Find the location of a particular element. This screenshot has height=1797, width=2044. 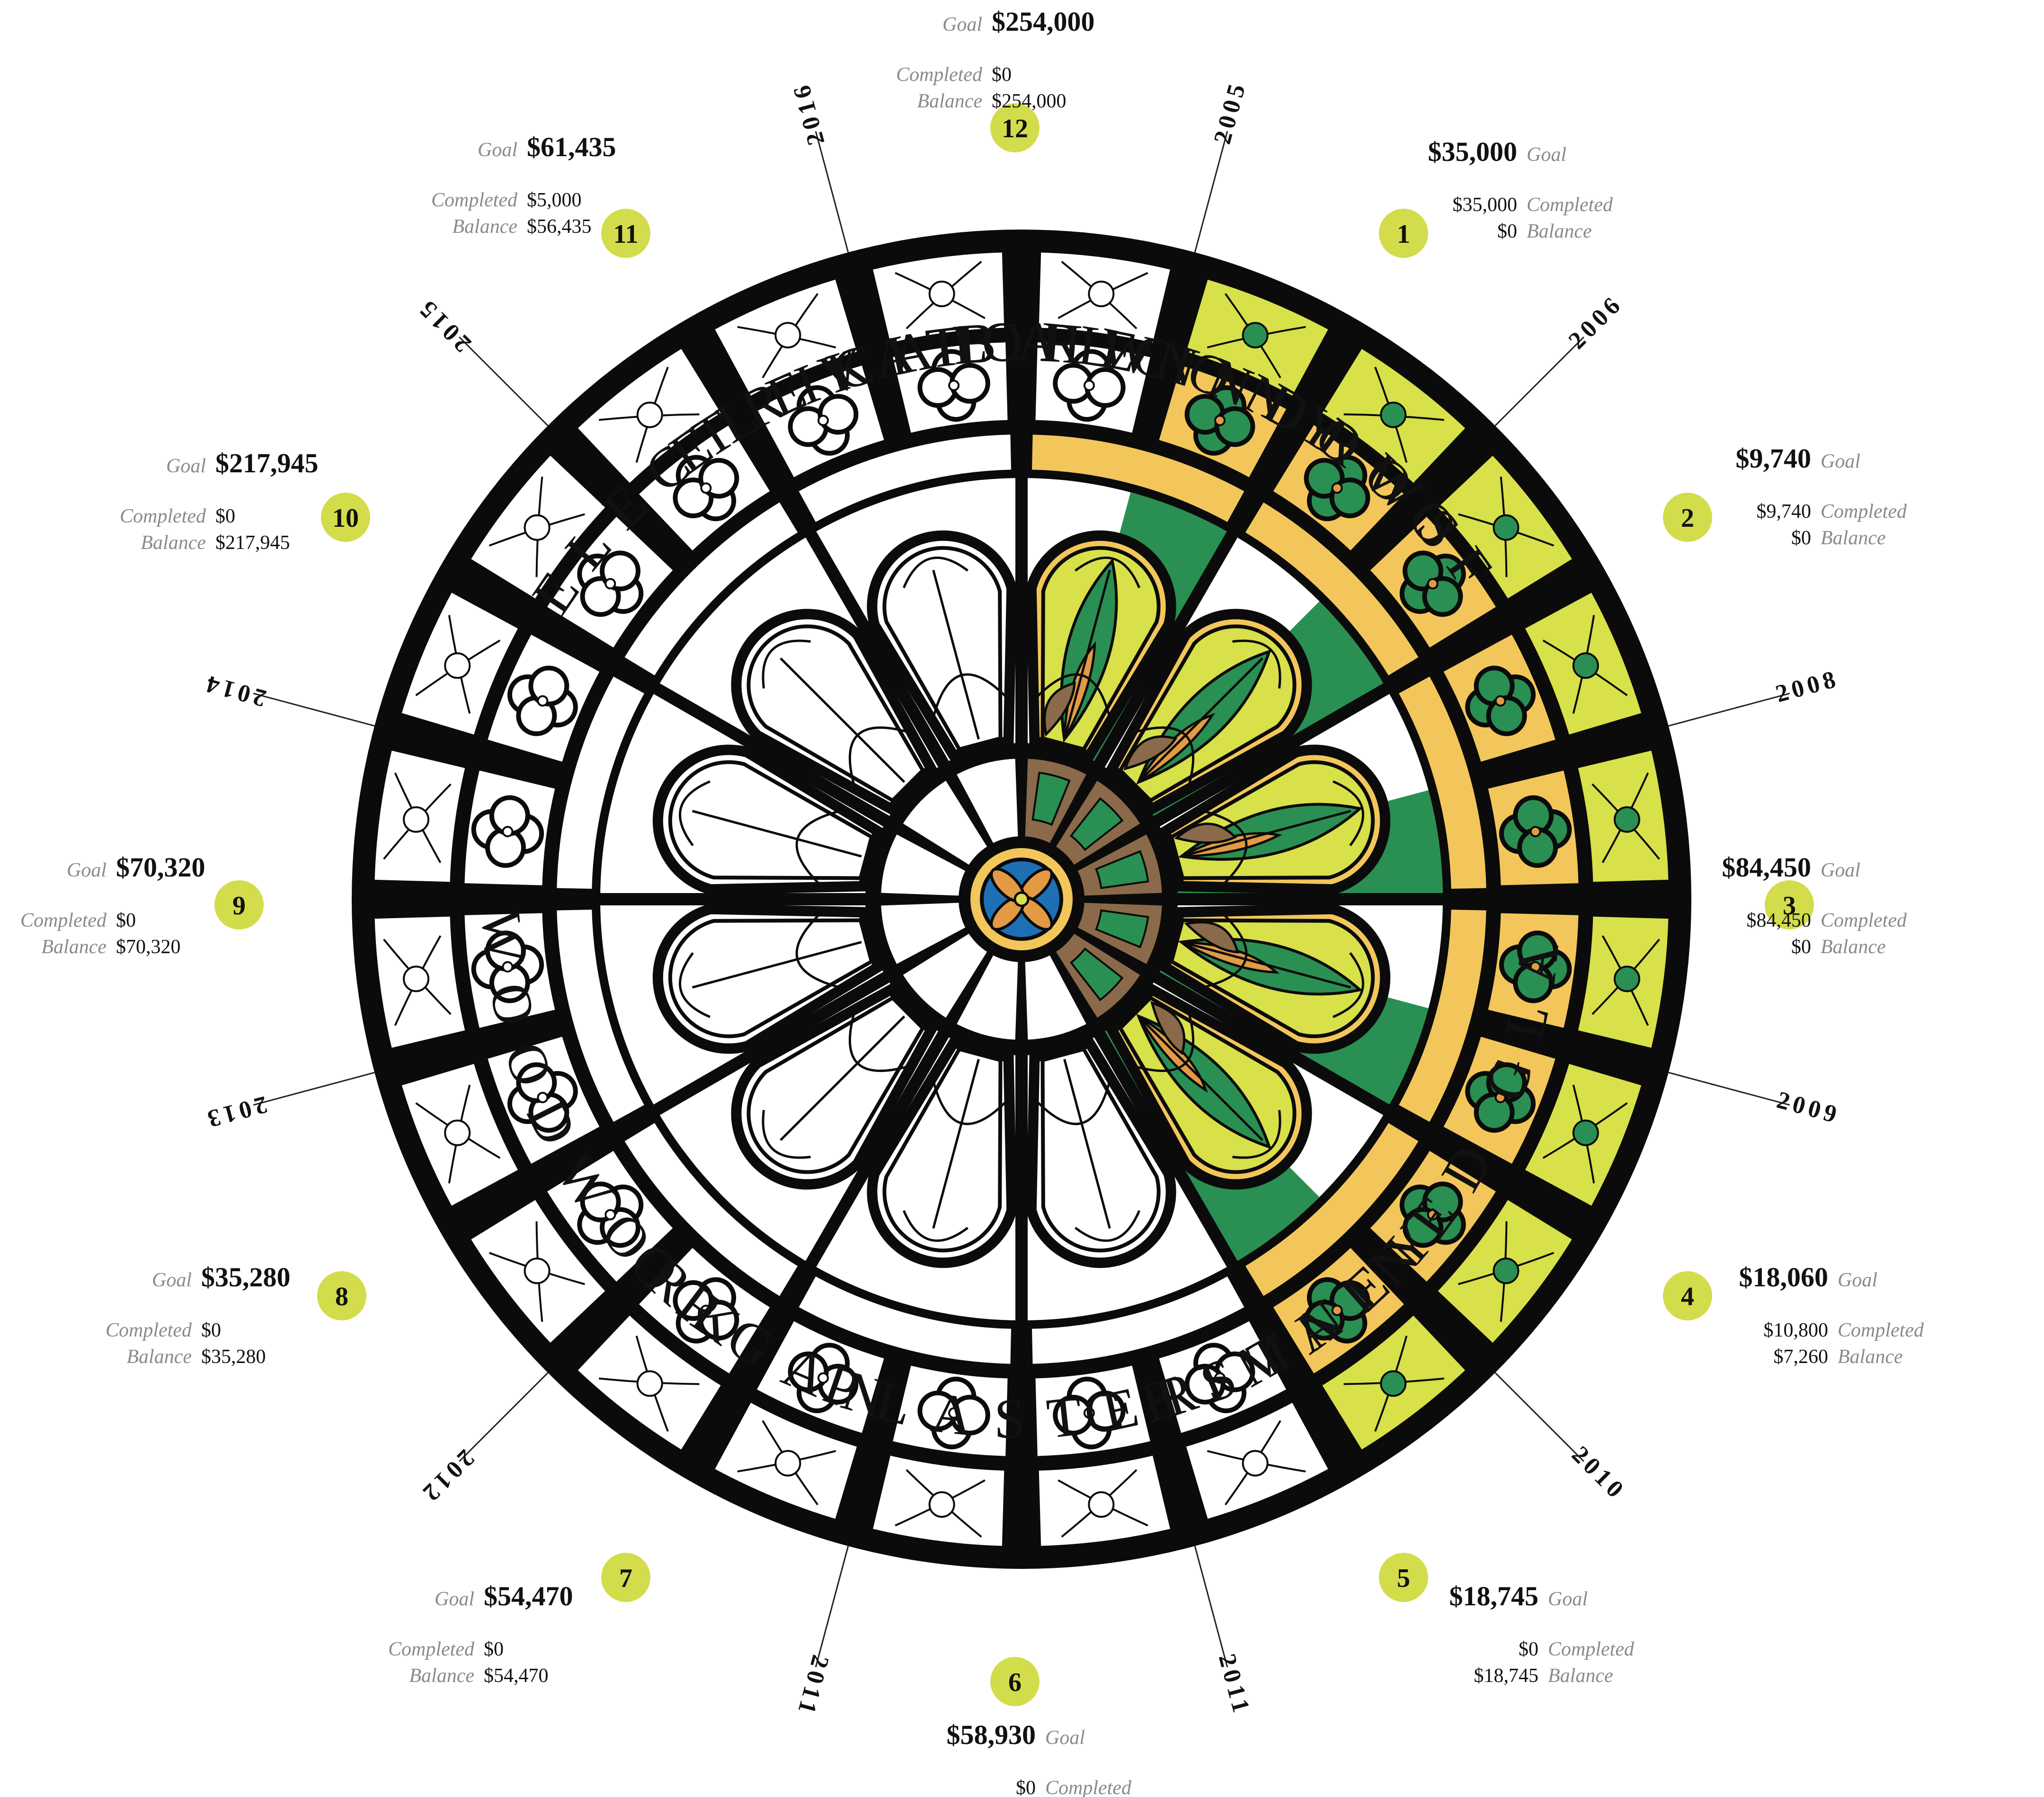

badge-number: 6 is located at coordinates (1015, 1683).